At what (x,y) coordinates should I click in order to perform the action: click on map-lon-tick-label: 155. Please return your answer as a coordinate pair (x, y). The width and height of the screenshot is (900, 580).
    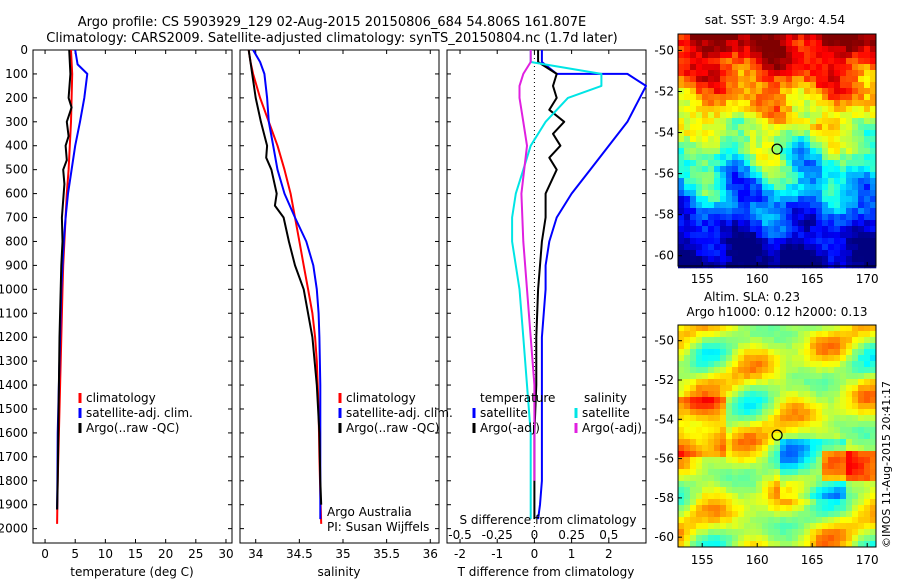
    Looking at the image, I should click on (702, 279).